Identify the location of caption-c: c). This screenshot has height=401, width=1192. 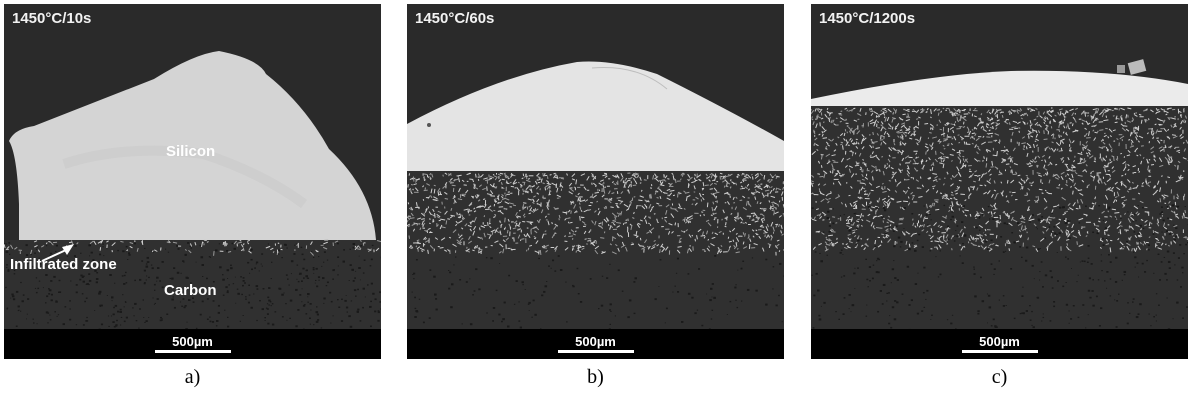
(999, 377).